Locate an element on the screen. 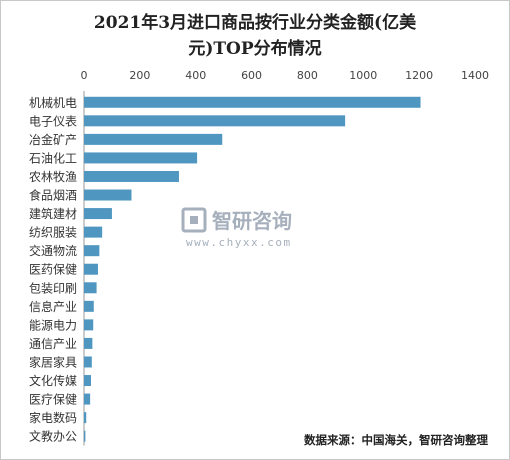 This screenshot has width=510, height=460. category-label: 家电数码 is located at coordinates (53, 417).